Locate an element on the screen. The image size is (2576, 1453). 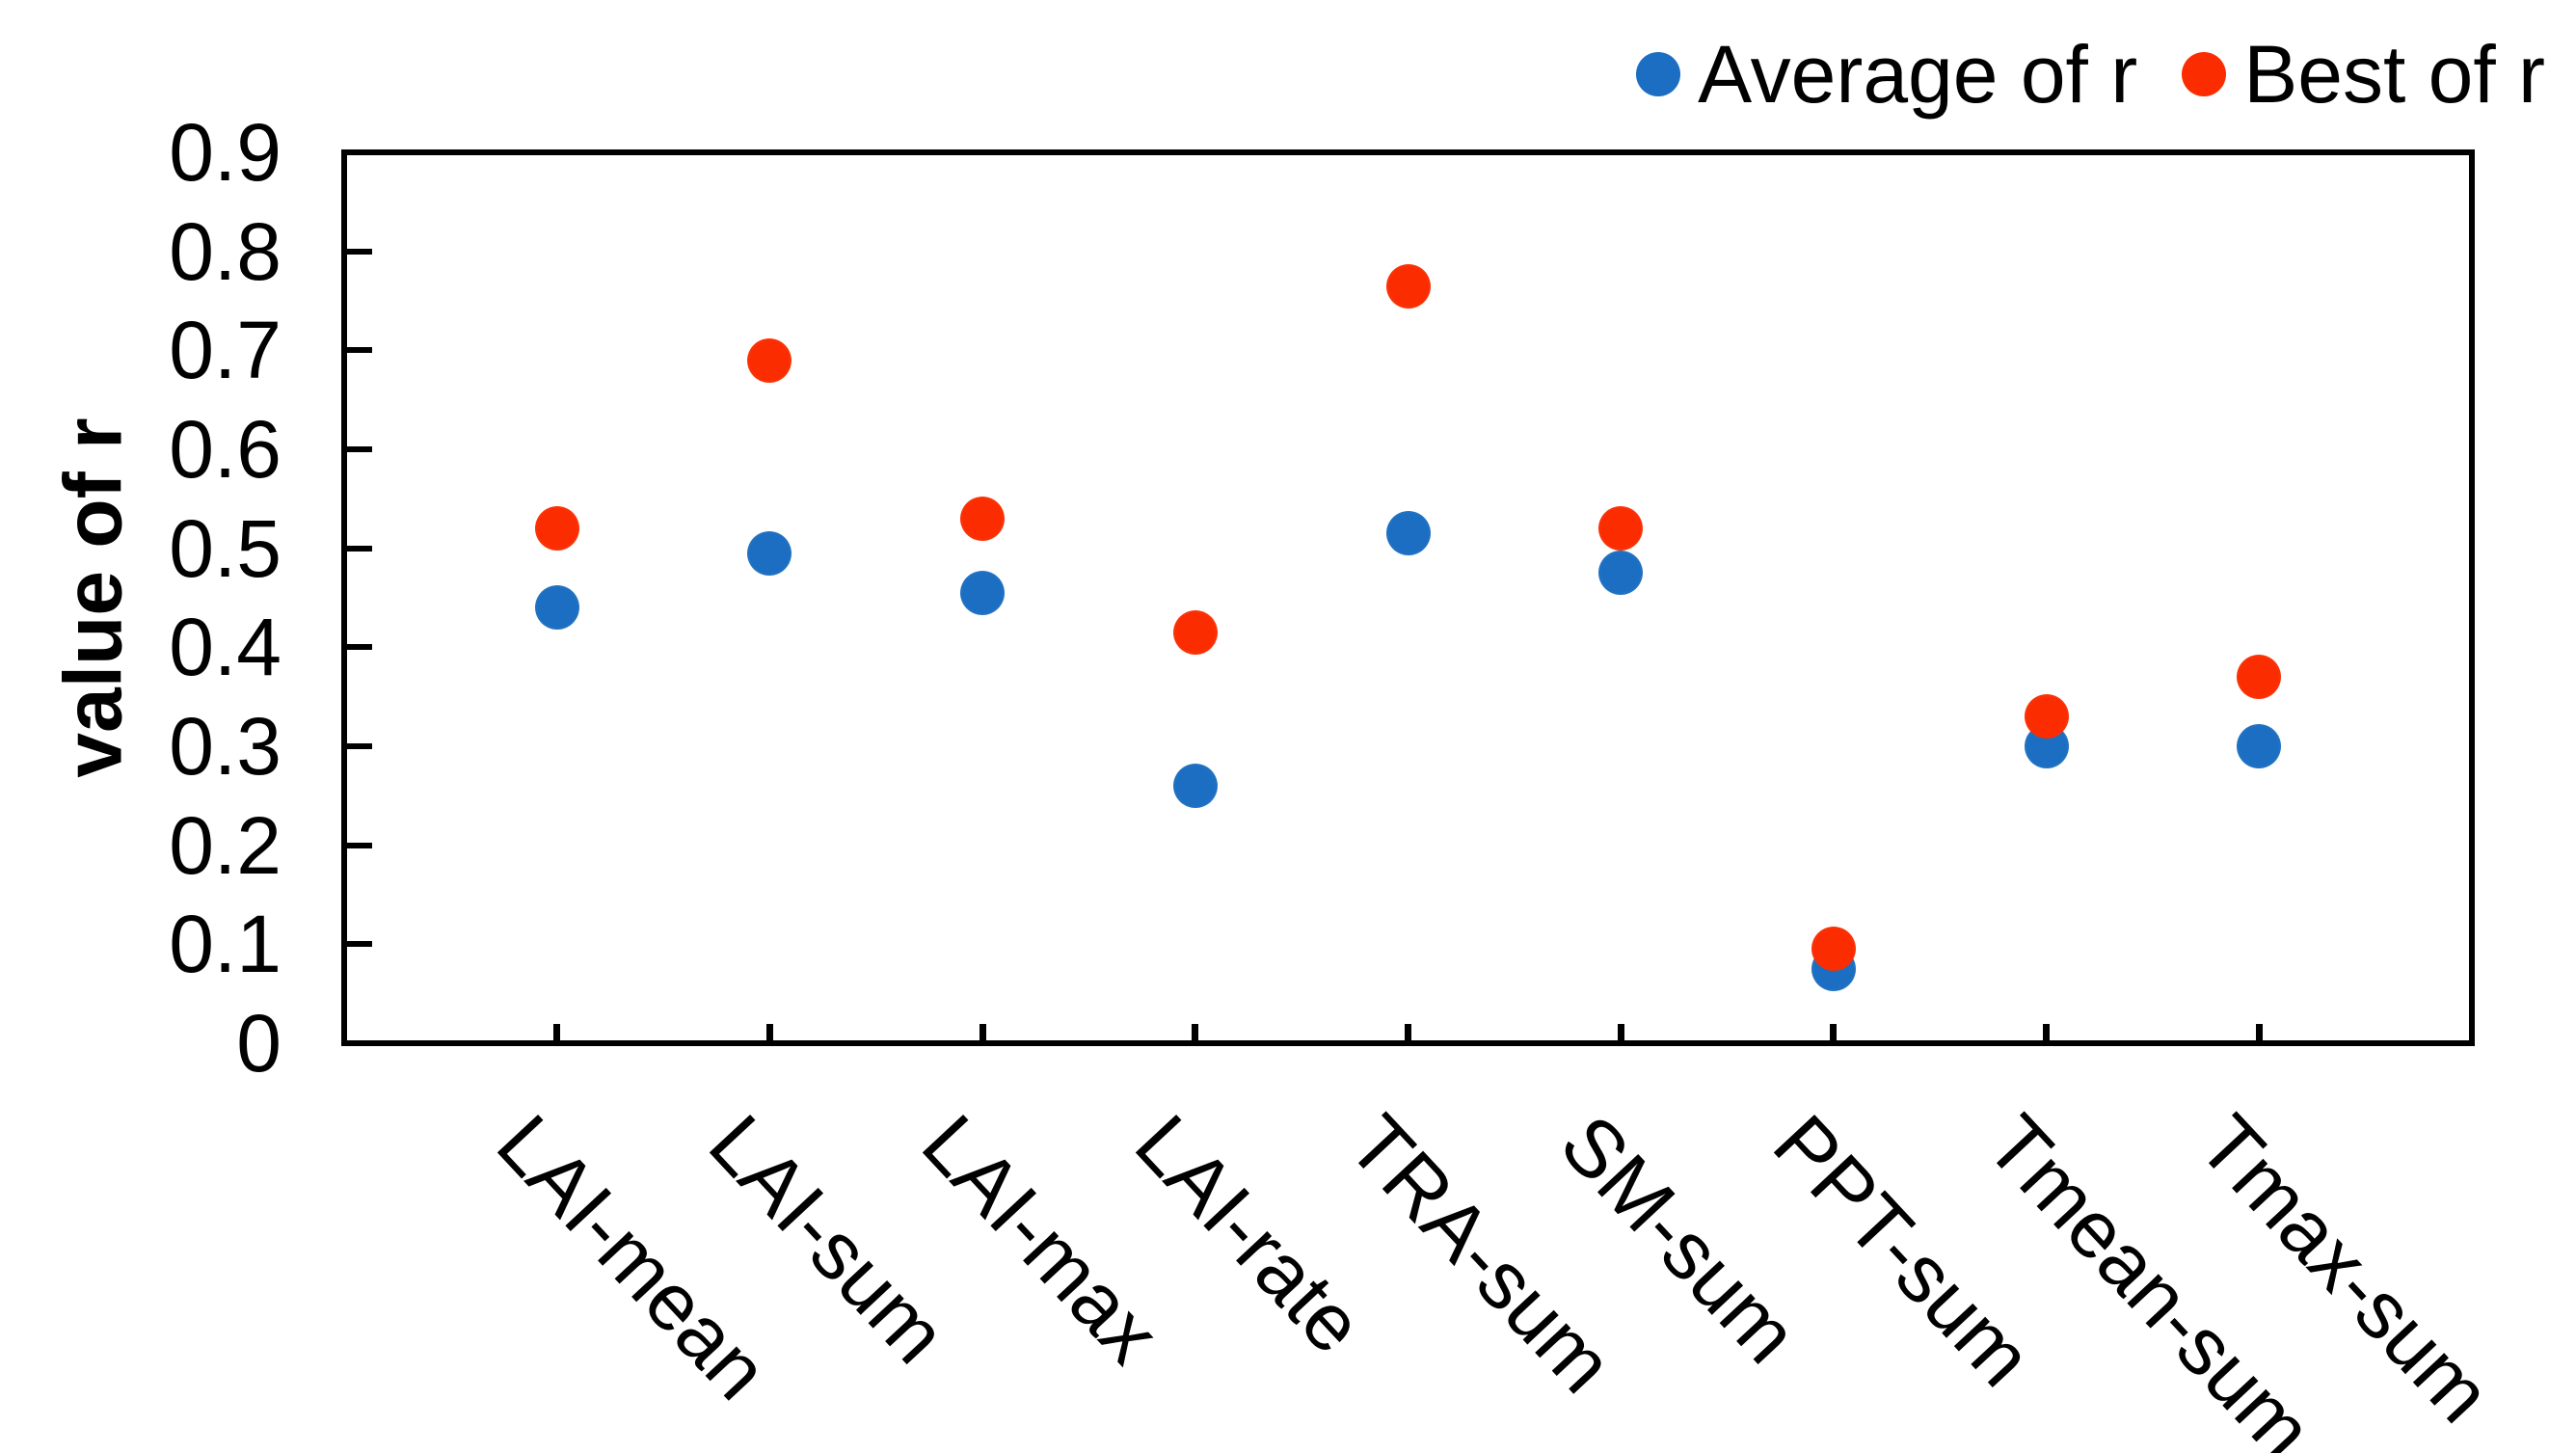
legend-label-average: Average of r is located at coordinates (1918, 74).